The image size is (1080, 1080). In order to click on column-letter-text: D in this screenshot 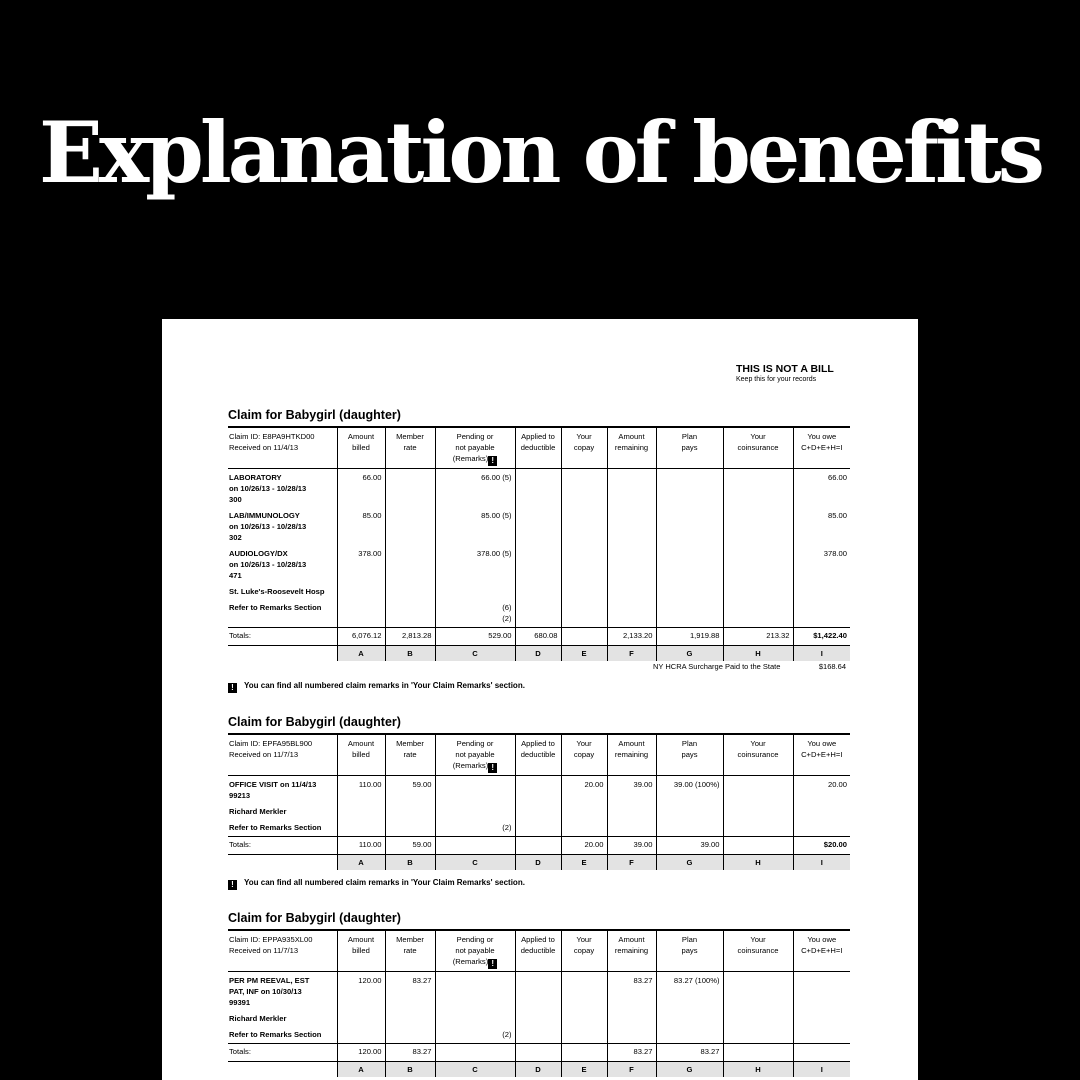, I will do `click(538, 1069)`.